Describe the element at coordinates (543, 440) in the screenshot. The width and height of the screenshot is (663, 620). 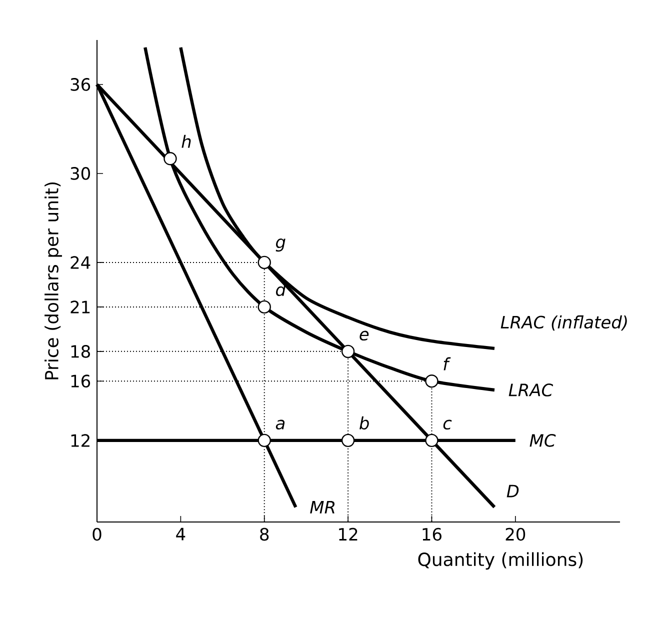
I see `series-label: MC` at that location.